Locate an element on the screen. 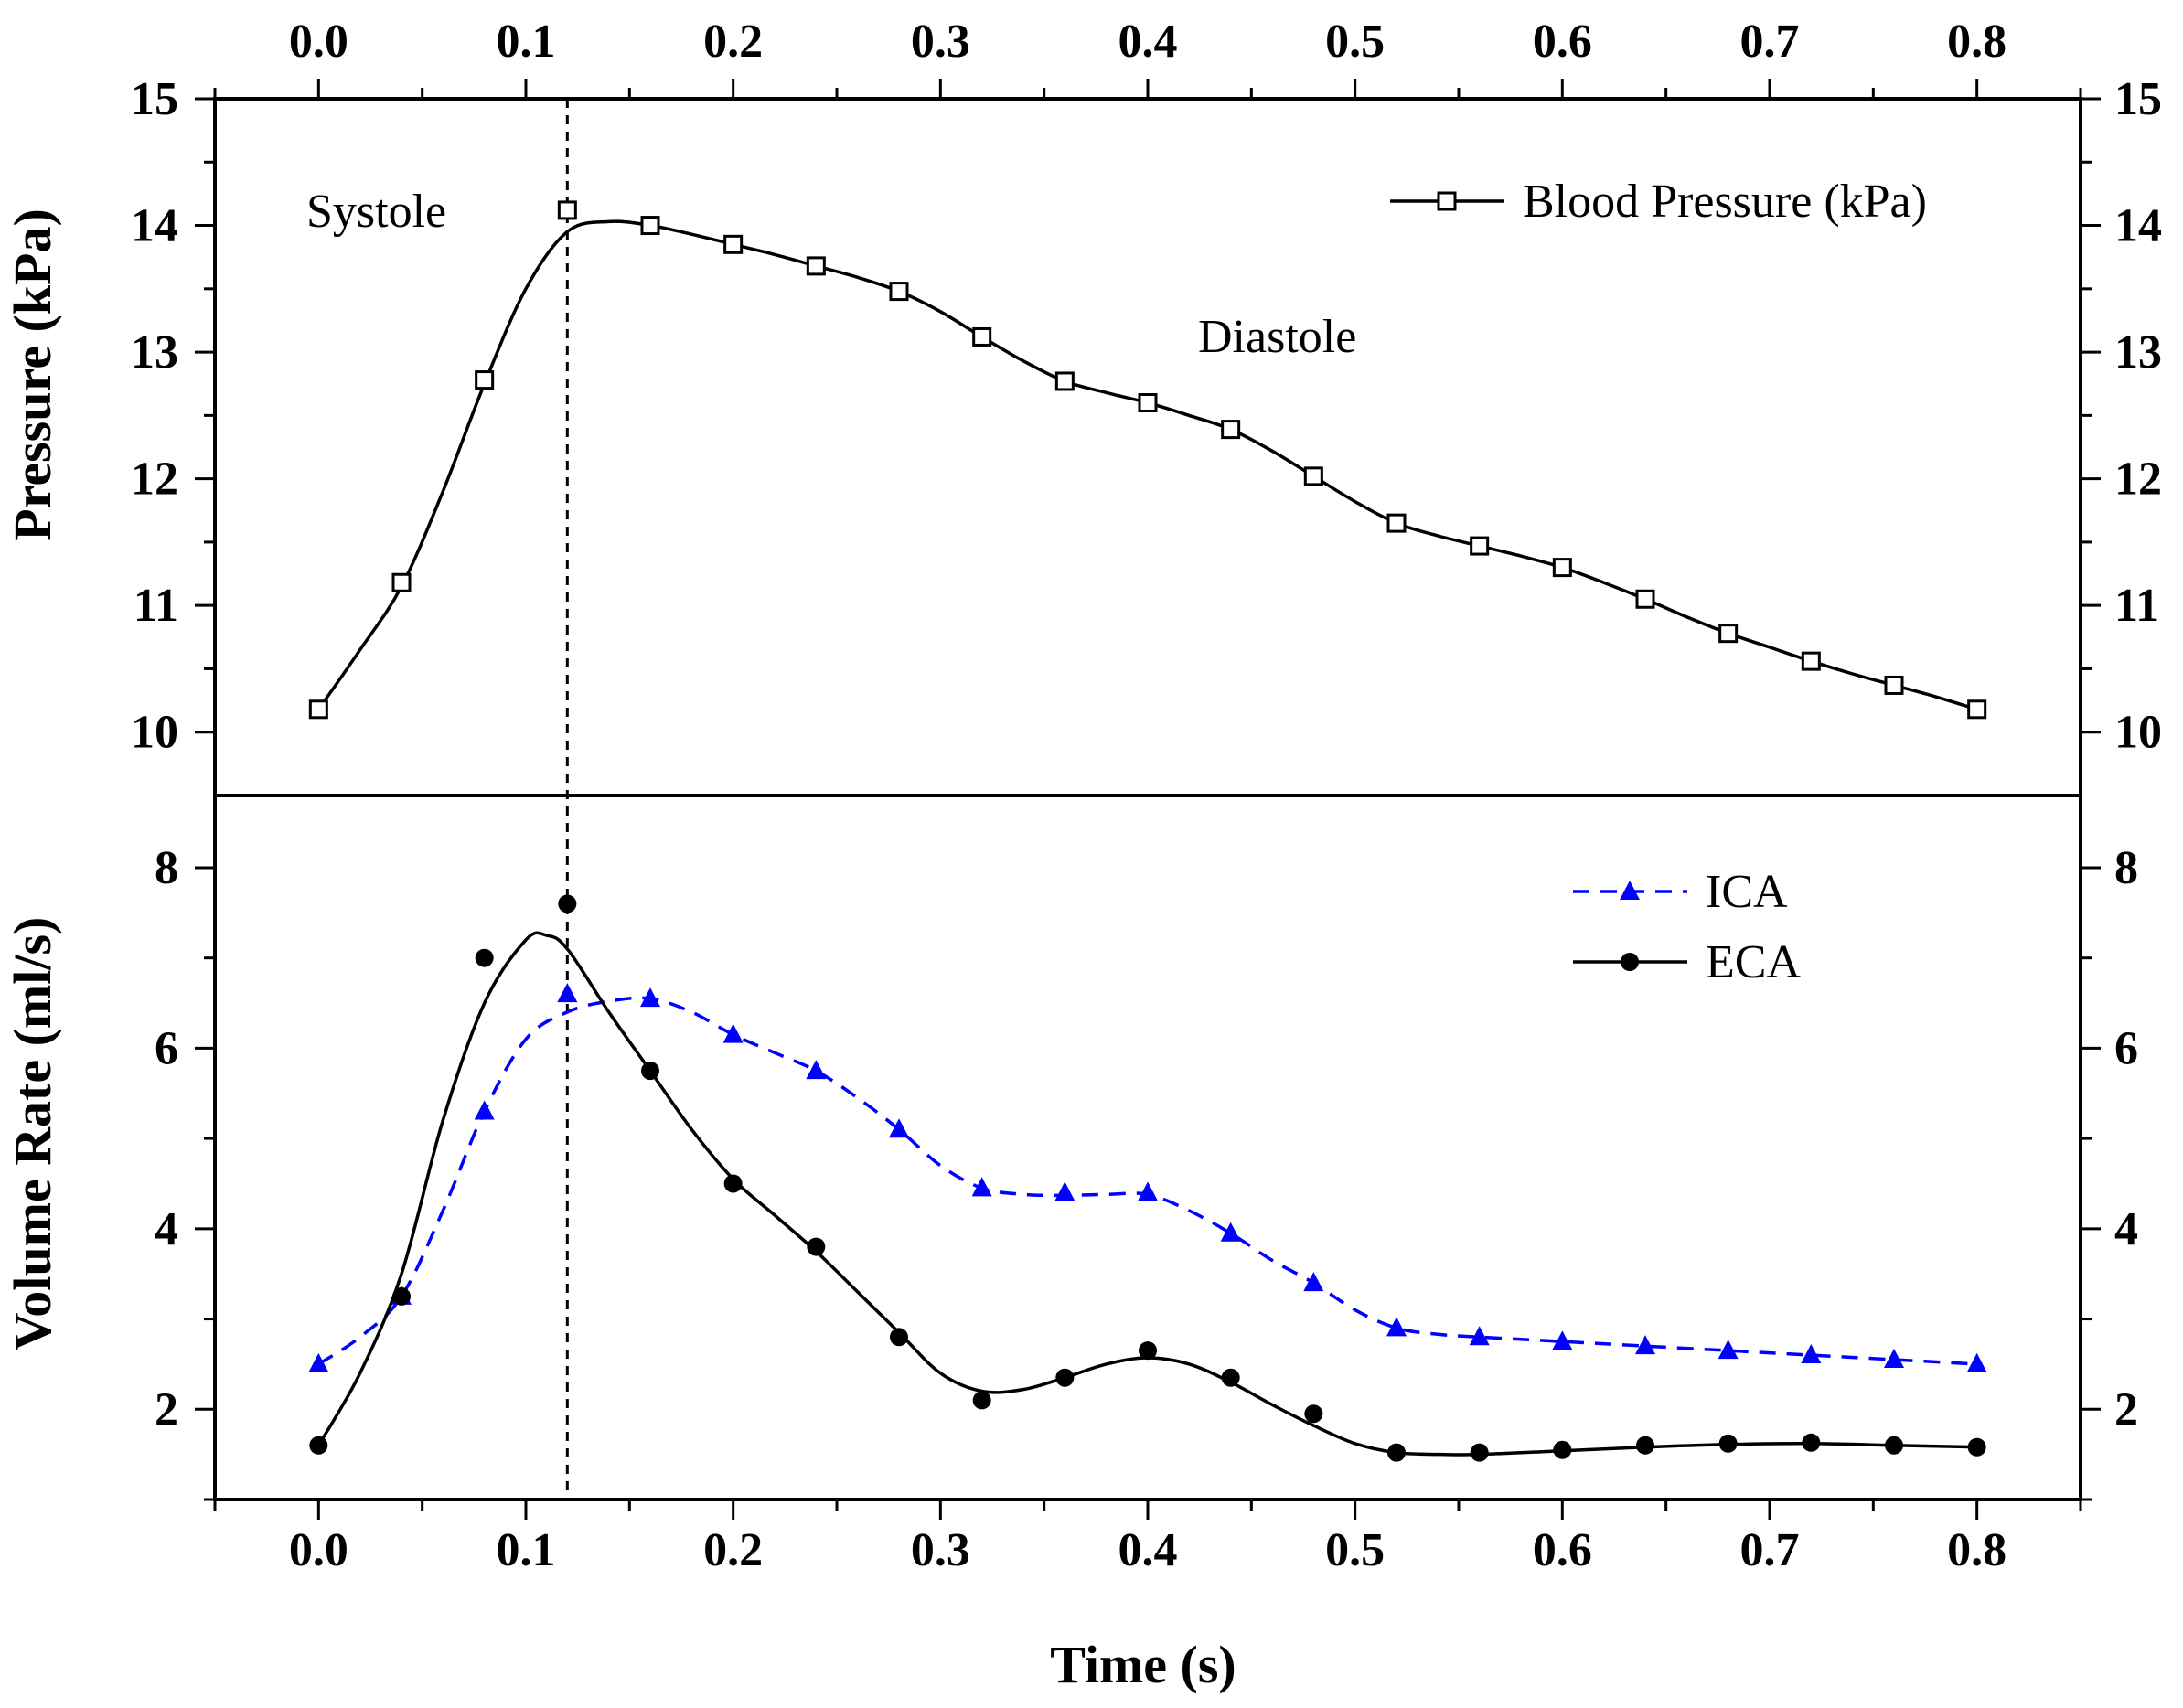 The image size is (2183, 1708). bottom-x-tick-label: 0.3 is located at coordinates (941, 1550).